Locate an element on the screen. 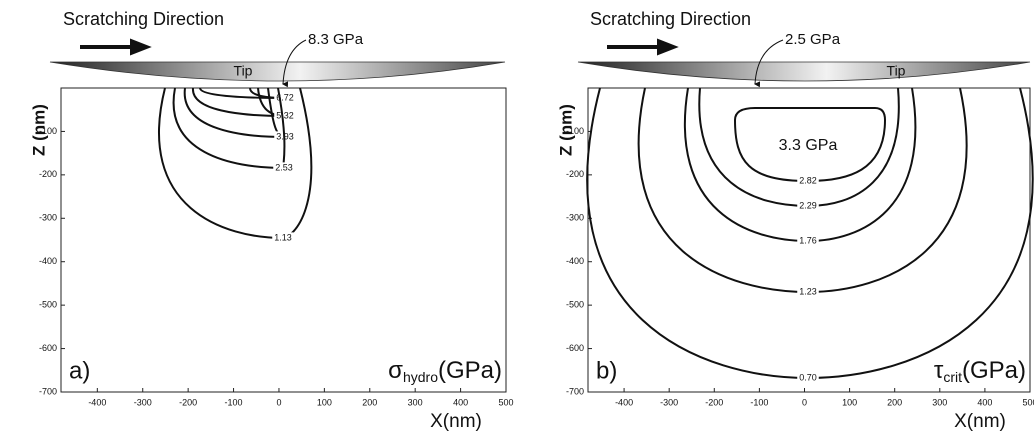 This screenshot has height=434, width=1034. tip-value: 8.3 GPa is located at coordinates (336, 39).